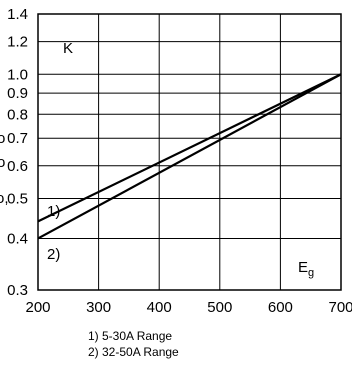 The width and height of the screenshot is (352, 367). Describe the element at coordinates (53, 211) in the screenshot. I see `curve-1-label: 1)` at that location.